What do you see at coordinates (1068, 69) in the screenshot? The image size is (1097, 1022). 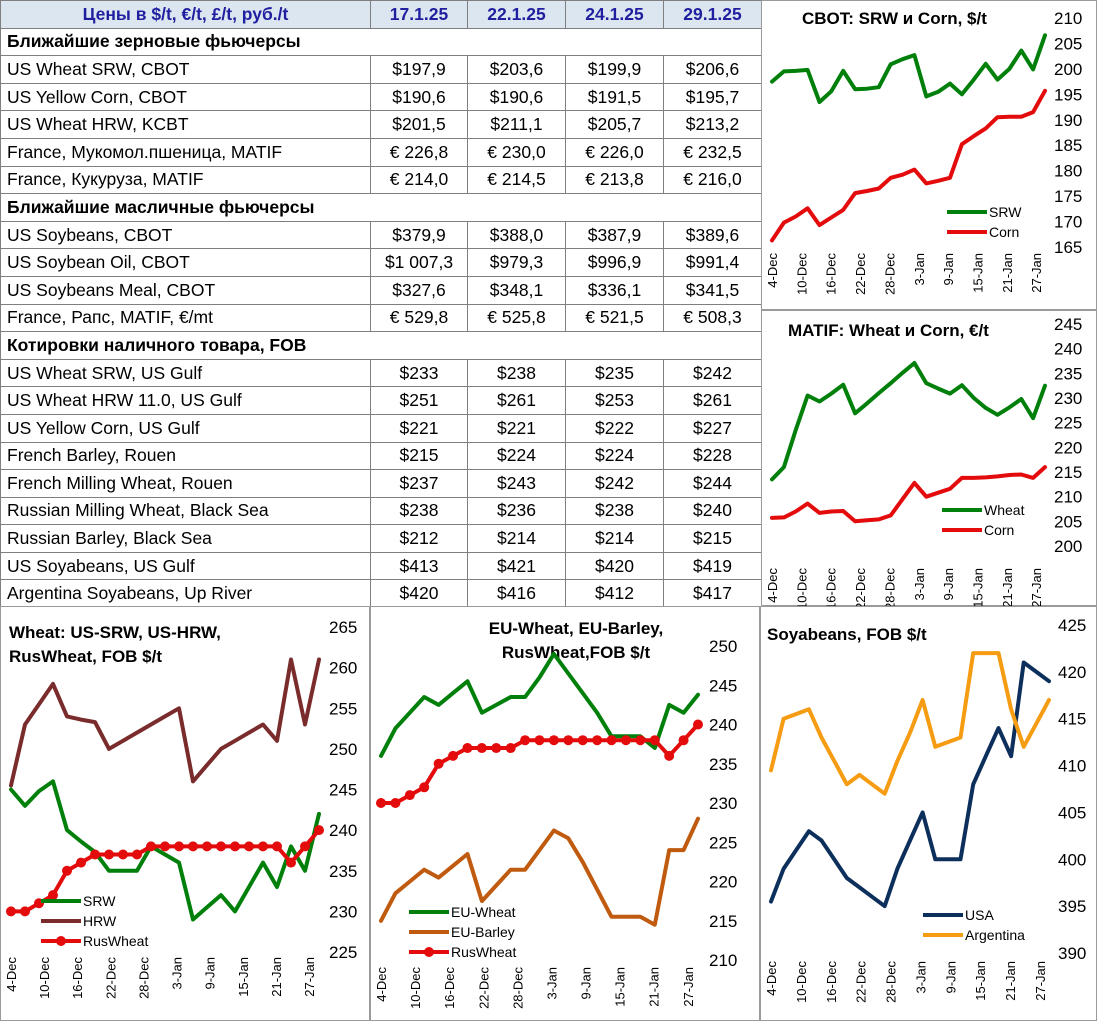 I see `y-tick-label: 200` at bounding box center [1068, 69].